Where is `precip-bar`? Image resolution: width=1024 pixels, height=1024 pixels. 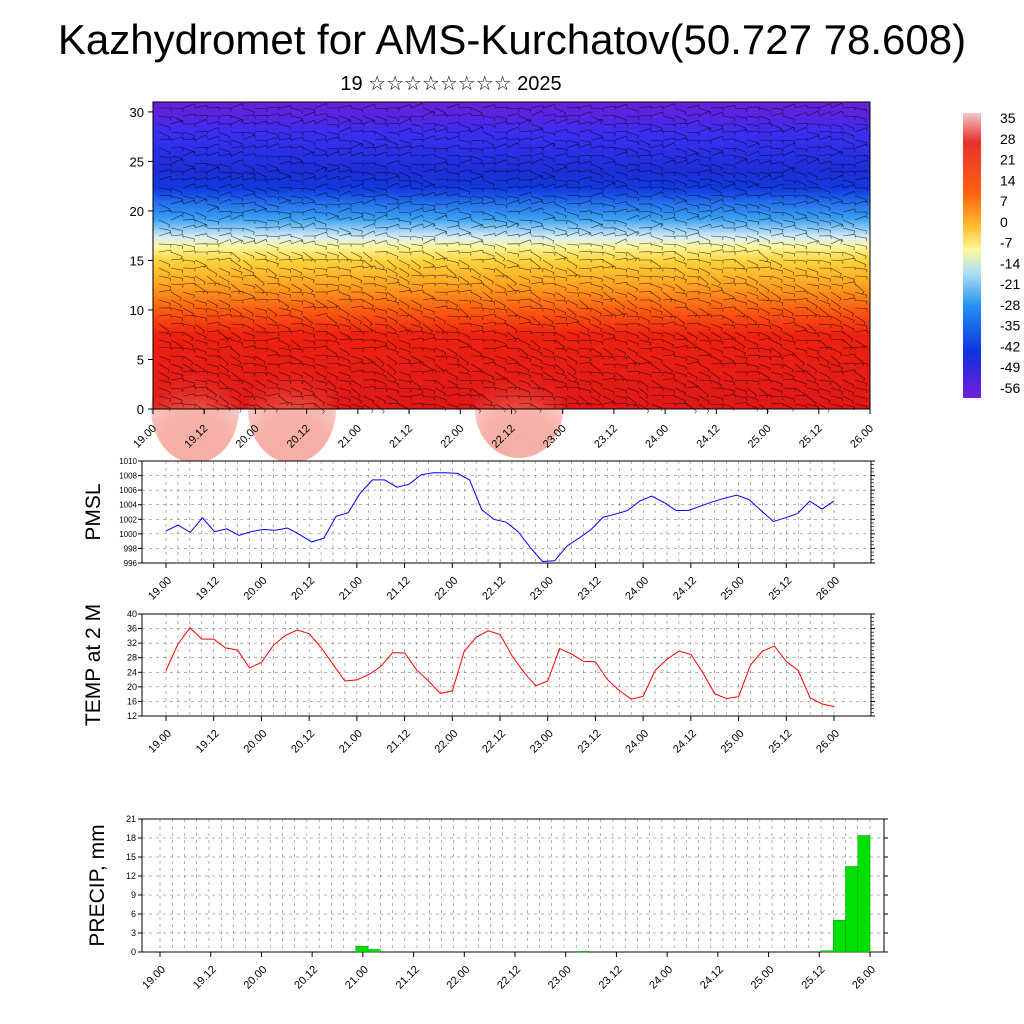 precip-bar is located at coordinates (827, 951).